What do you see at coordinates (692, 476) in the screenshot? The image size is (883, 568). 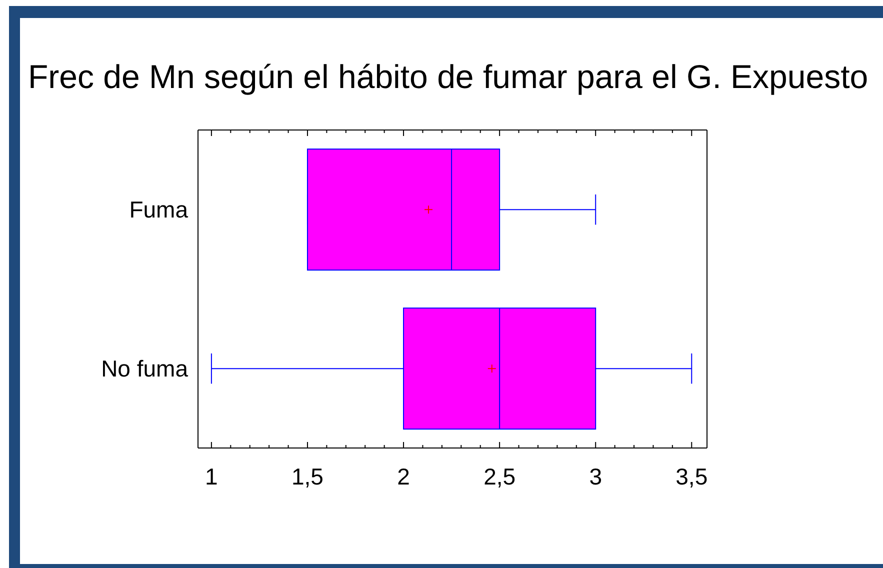 I see `x-tick-label: 3,5` at bounding box center [692, 476].